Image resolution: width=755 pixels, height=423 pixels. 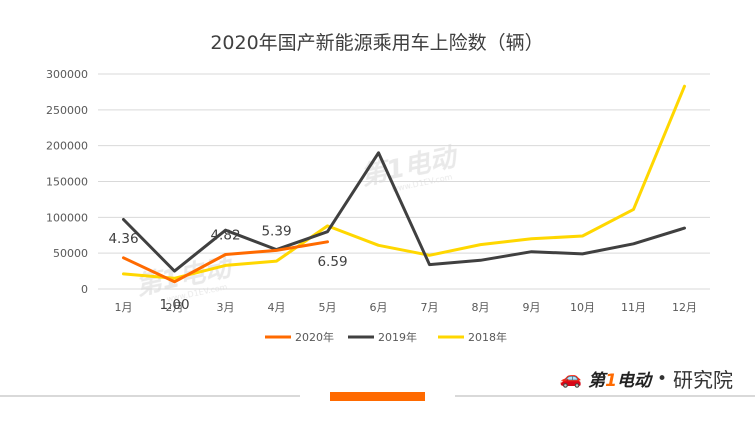 I want to click on legend: 2020年 2019年 2018年, so click(x=386, y=337).